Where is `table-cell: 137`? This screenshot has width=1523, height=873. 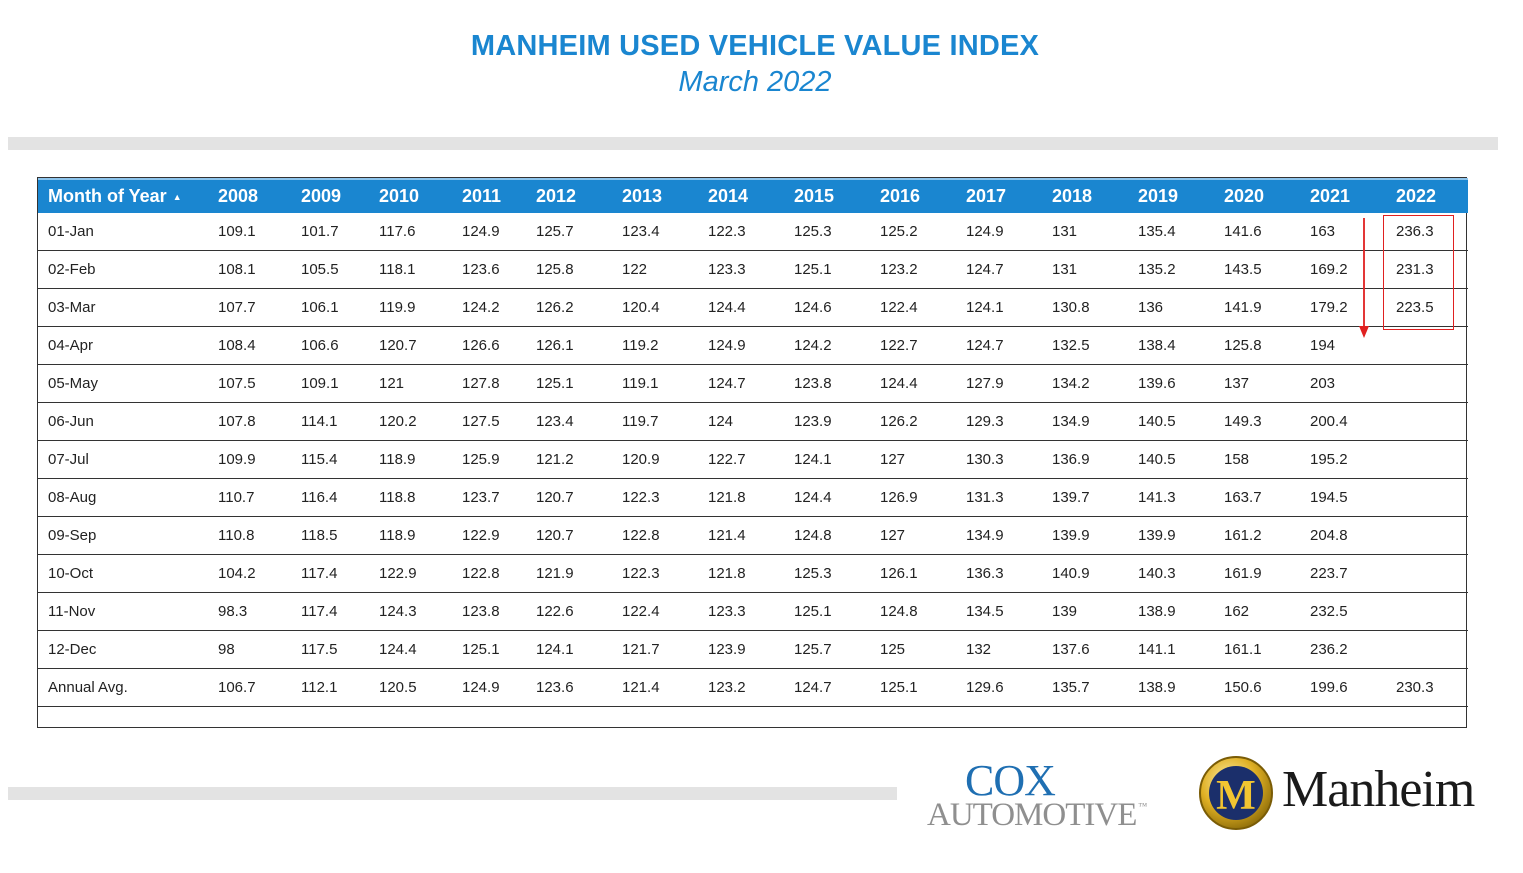
table-cell: 137 is located at coordinates (1257, 383).